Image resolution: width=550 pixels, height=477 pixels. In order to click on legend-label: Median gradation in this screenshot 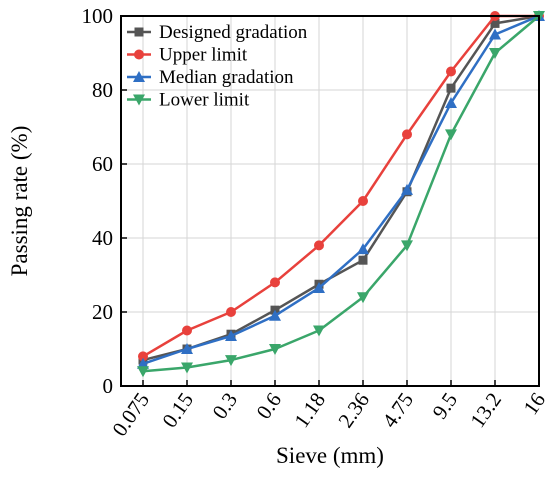, I will do `click(226, 77)`.